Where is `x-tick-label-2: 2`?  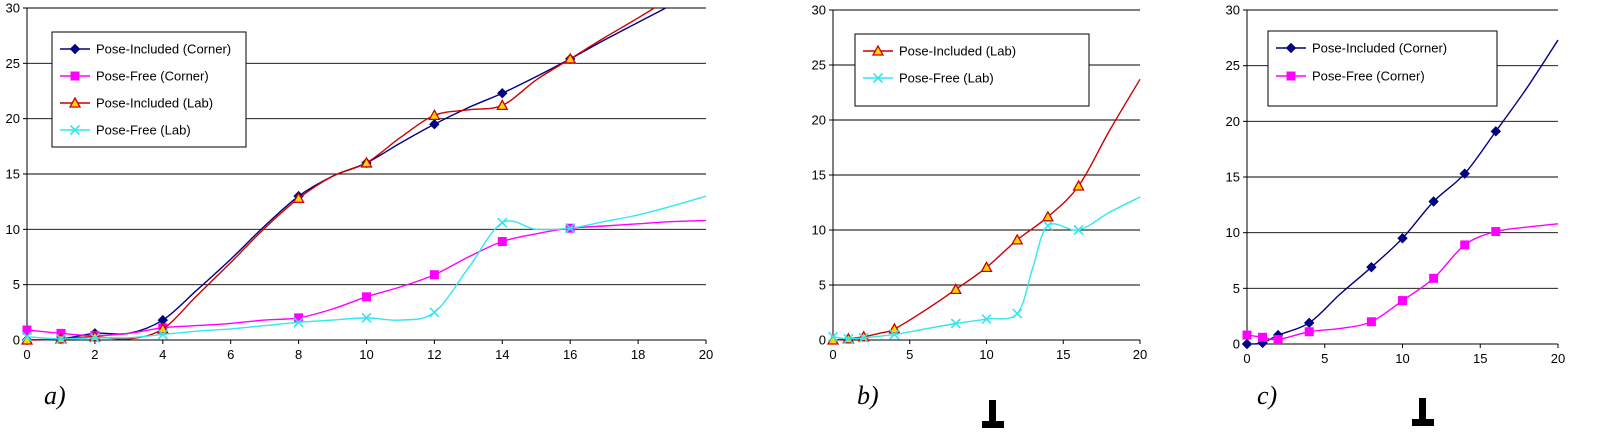
x-tick-label-2: 2 is located at coordinates (94, 354).